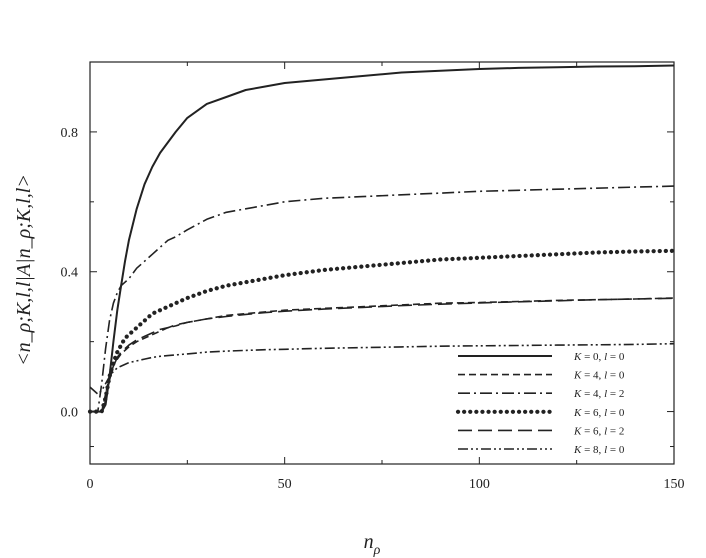 The image size is (706, 558). I want to click on legend-label-5: K = 6, l = 2, so click(598, 431).